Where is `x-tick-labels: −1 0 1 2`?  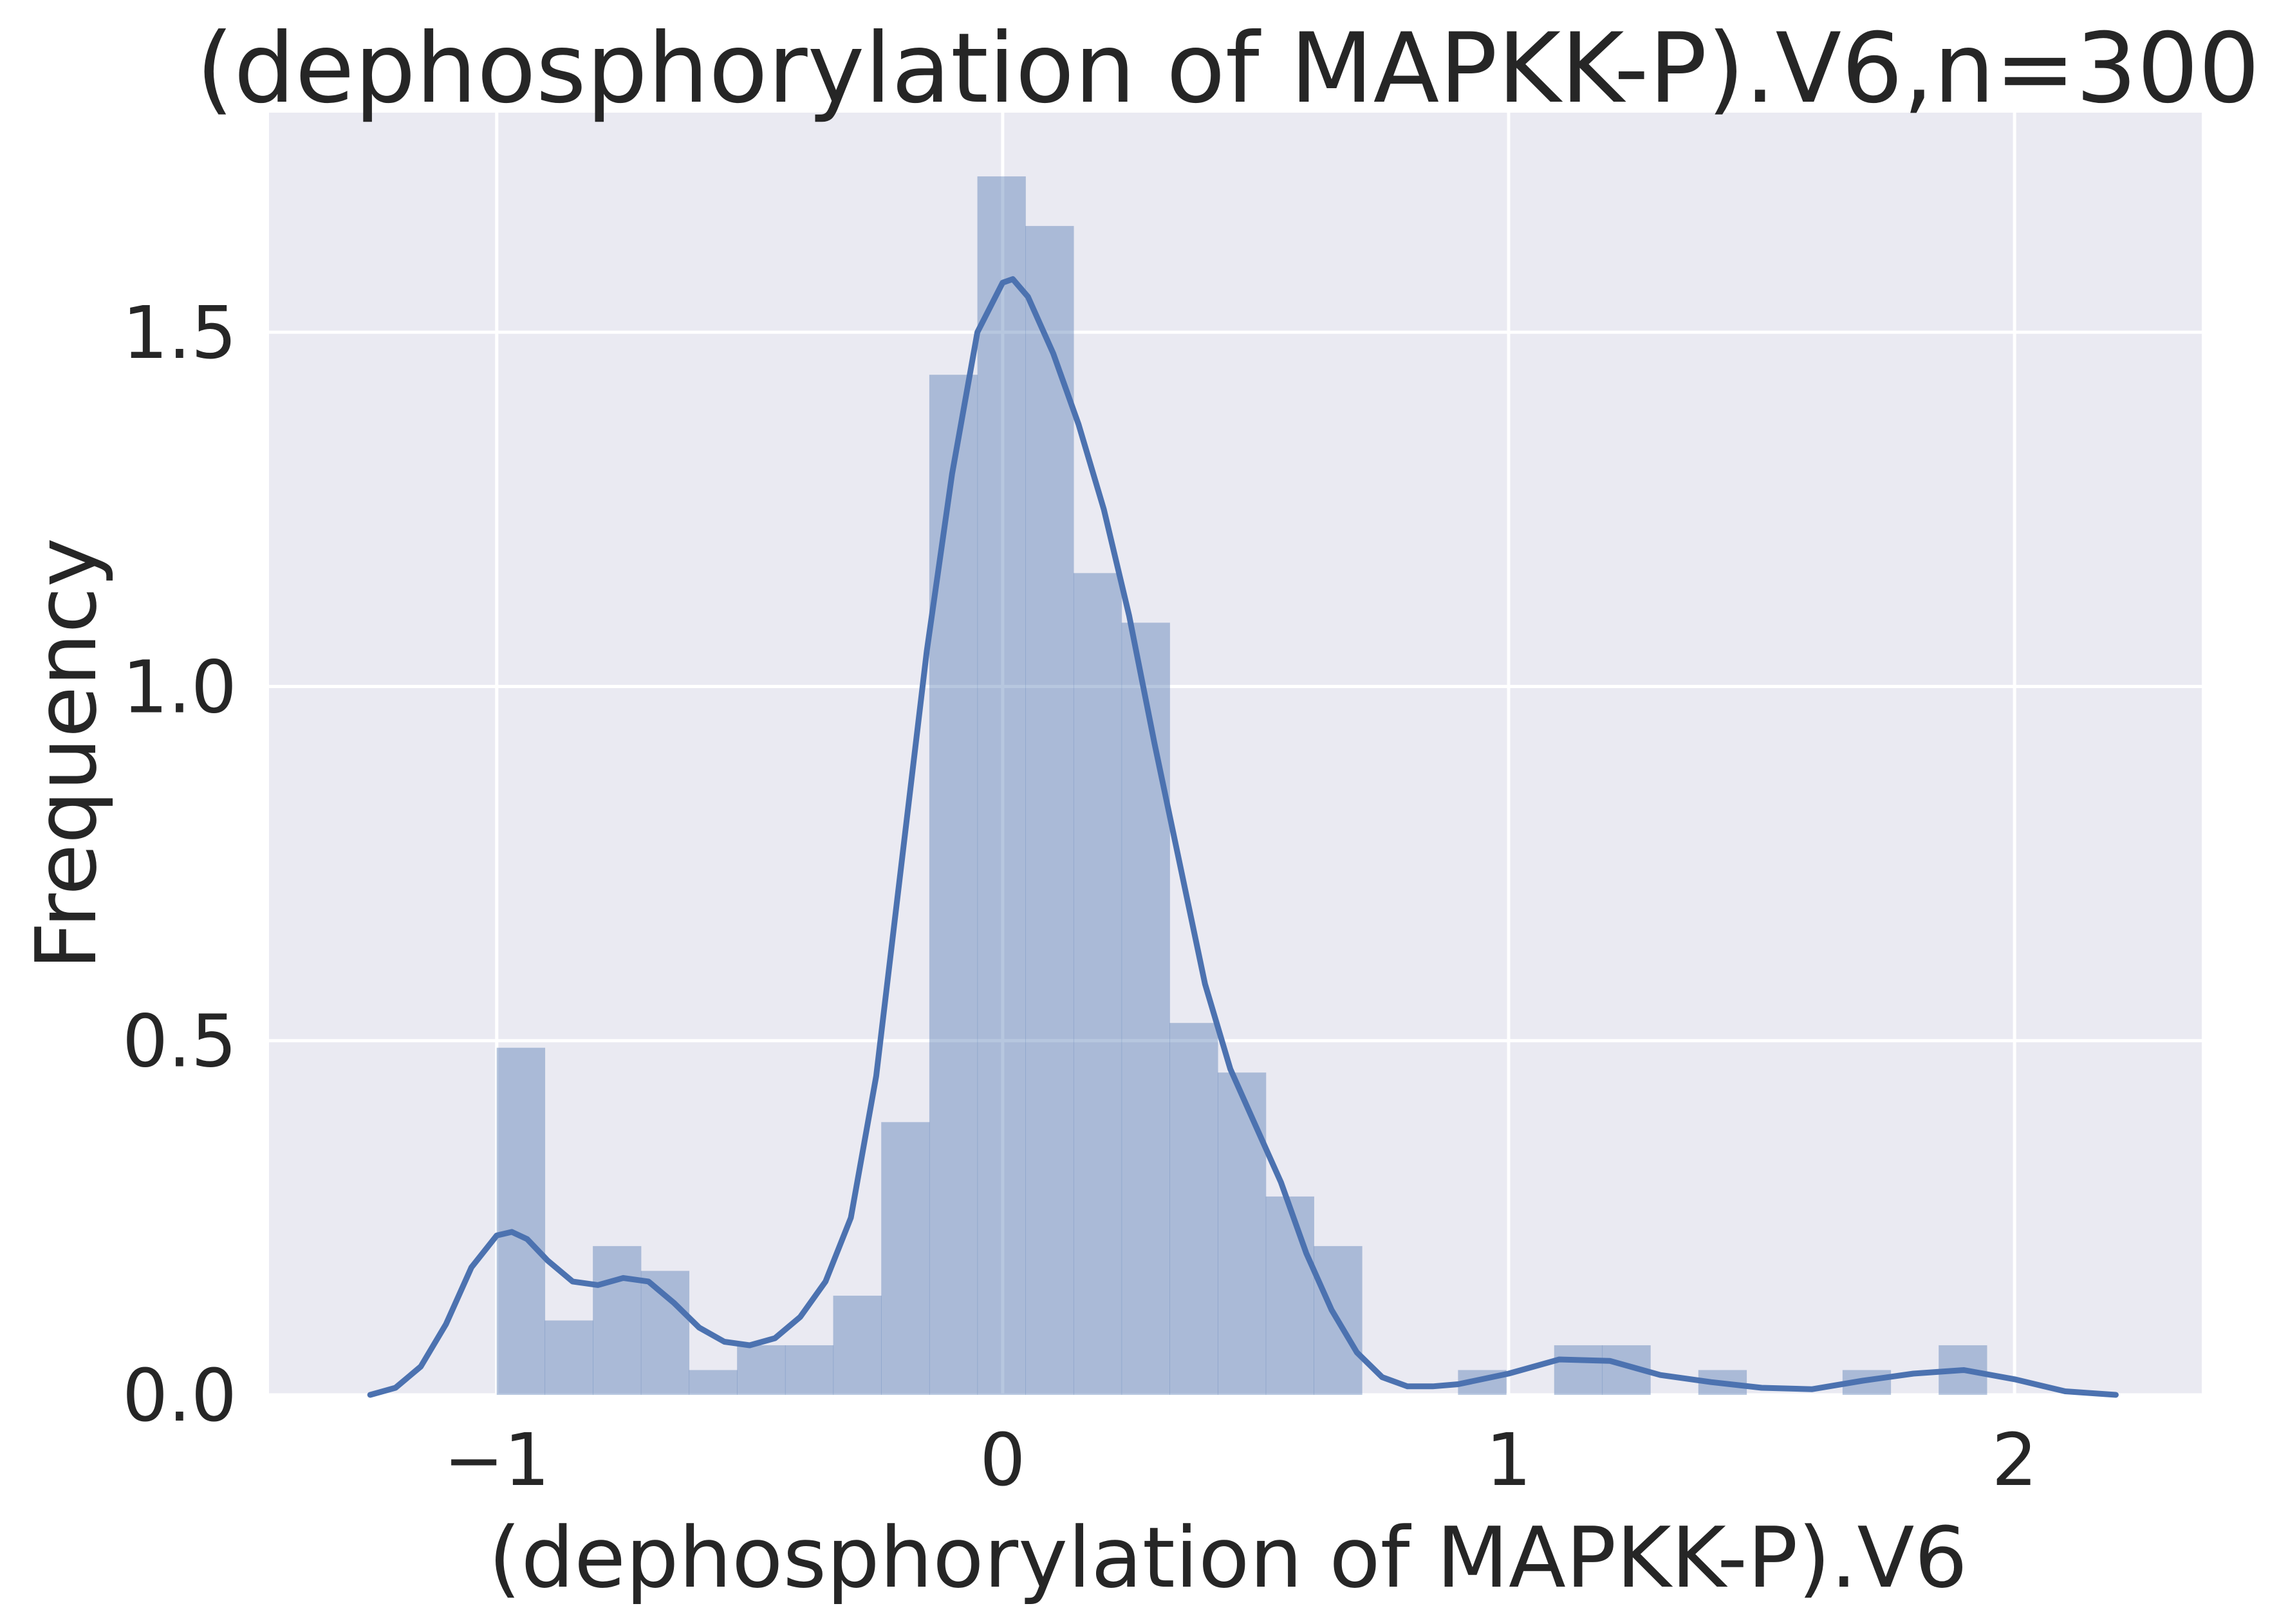
x-tick-labels: −1 0 1 2 is located at coordinates (1240, 1460).